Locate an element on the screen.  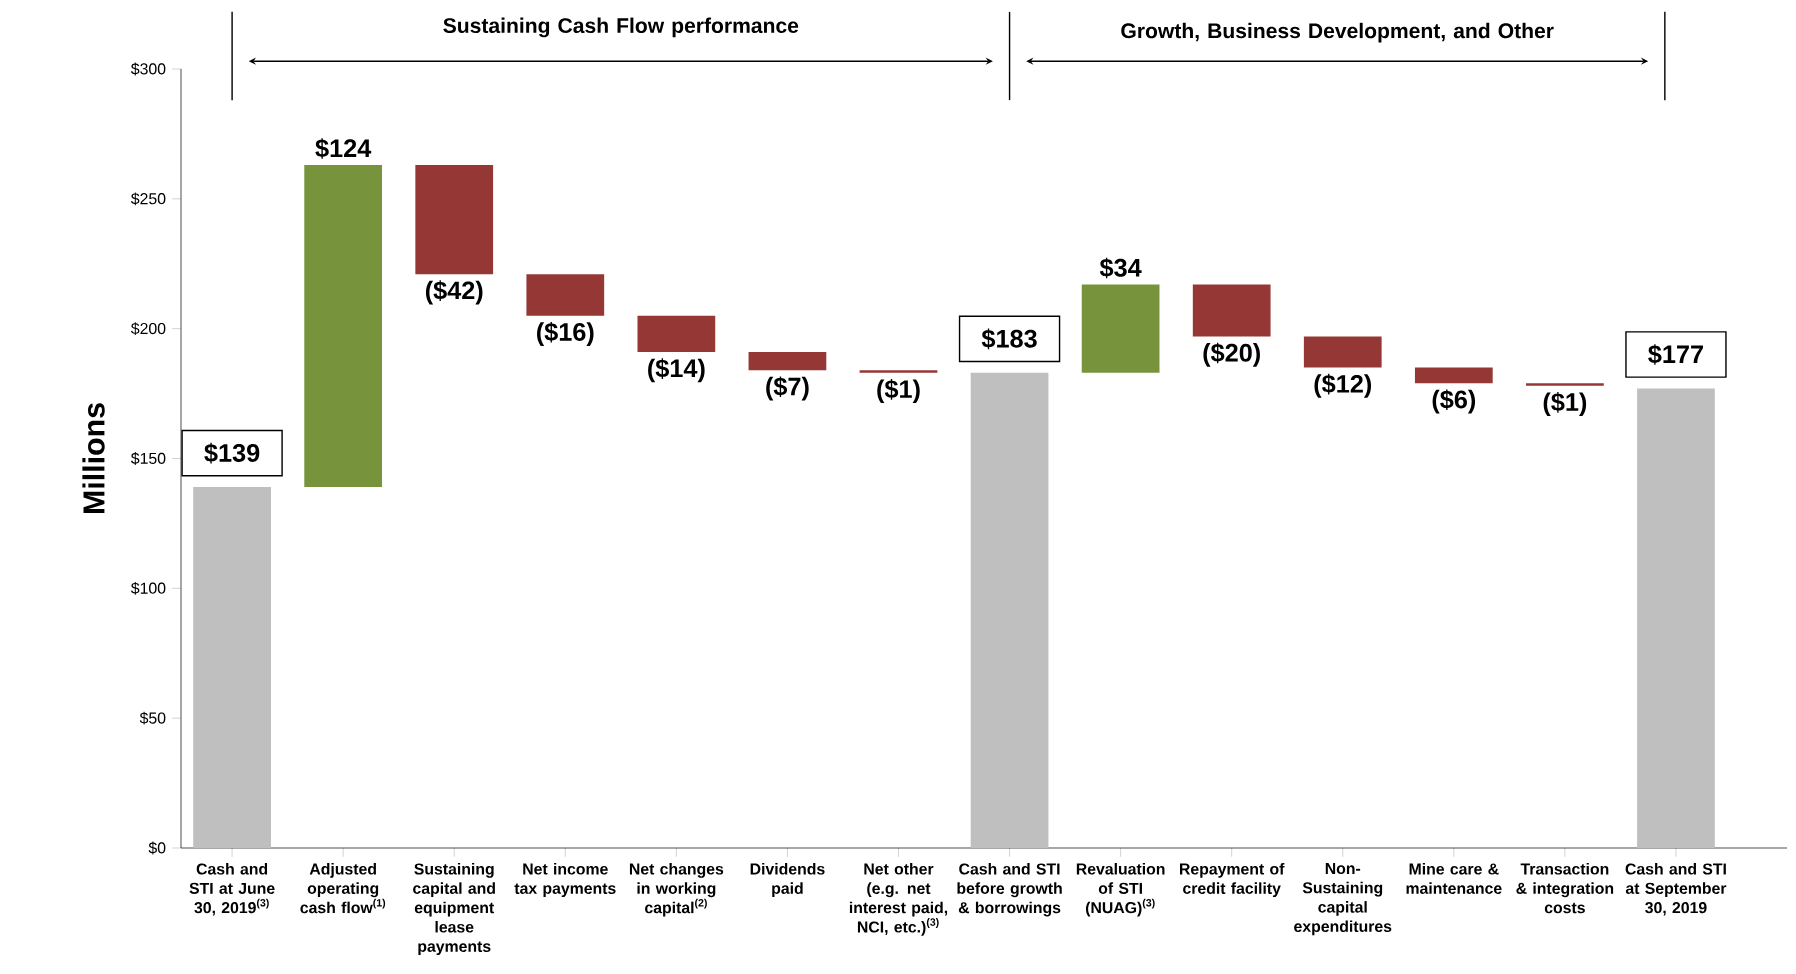
x-tick-label: Cash and STI at June 30, 2019$^{(3)}$ is located at coordinates (232, 889).